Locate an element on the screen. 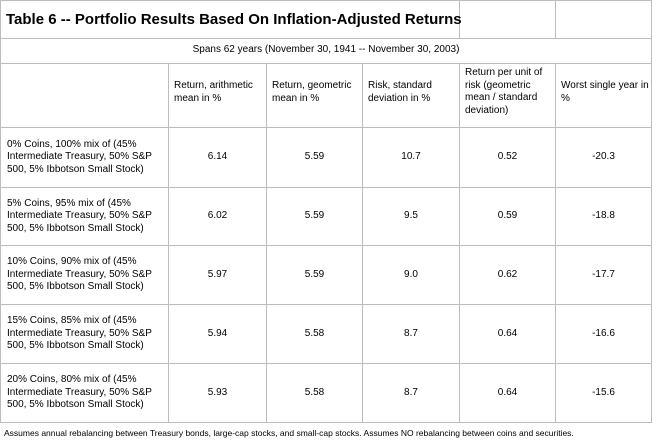 This screenshot has width=657, height=447. table-cell: 6.14 is located at coordinates (217, 157).